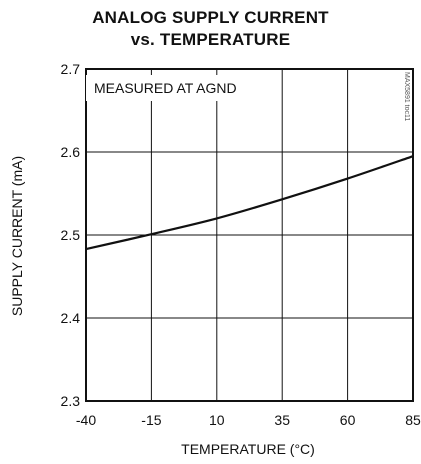 This screenshot has width=421, height=464. What do you see at coordinates (71, 152) in the screenshot?
I see `y-tick-label: 2.6` at bounding box center [71, 152].